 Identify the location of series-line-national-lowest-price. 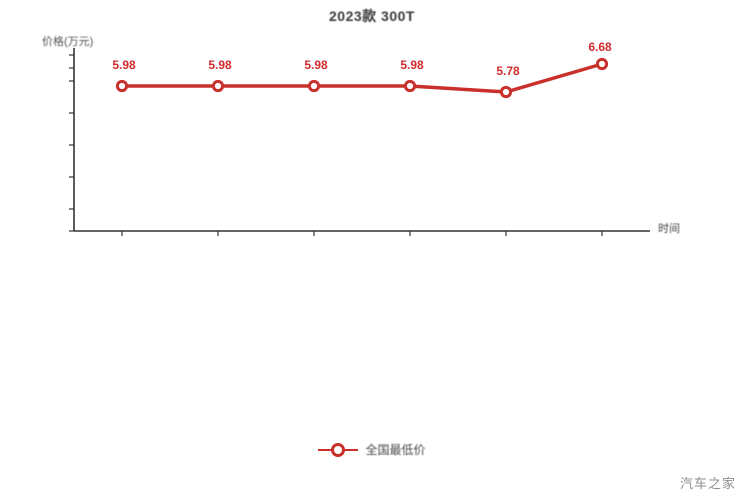
(362, 78).